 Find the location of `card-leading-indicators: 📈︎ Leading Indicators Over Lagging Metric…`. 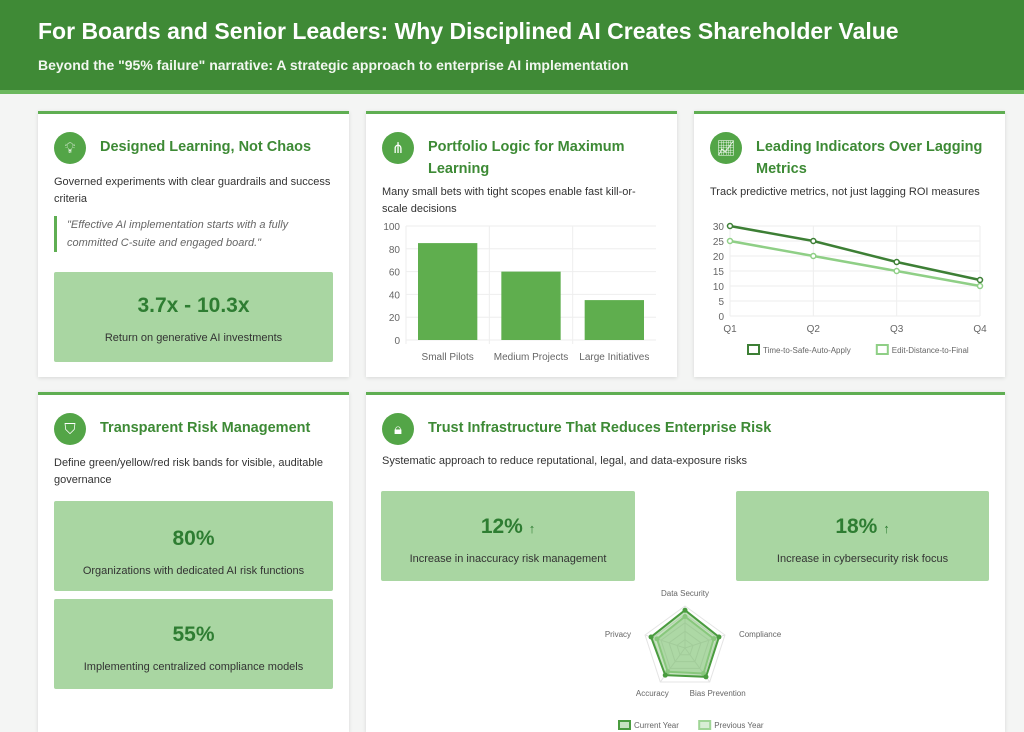

card-leading-indicators: 📈︎ Leading Indicators Over Lagging Metric… is located at coordinates (849, 244).